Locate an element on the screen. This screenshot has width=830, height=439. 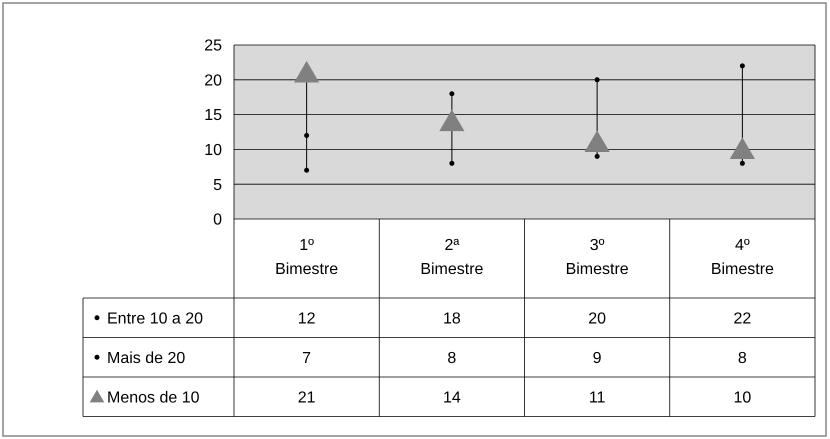
data-label: 20 is located at coordinates (597, 319).